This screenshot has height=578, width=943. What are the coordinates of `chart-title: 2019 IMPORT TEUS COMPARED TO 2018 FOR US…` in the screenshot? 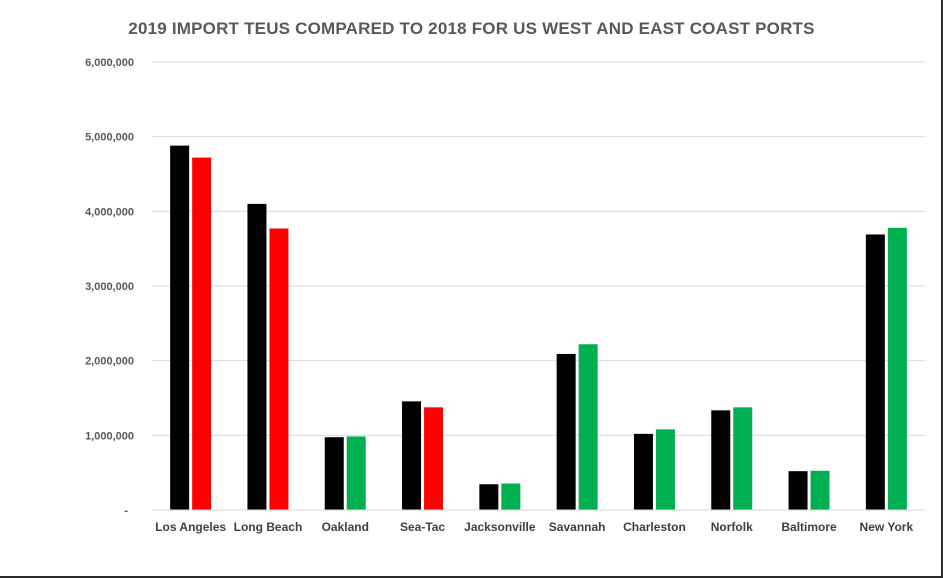 It's located at (471, 28).